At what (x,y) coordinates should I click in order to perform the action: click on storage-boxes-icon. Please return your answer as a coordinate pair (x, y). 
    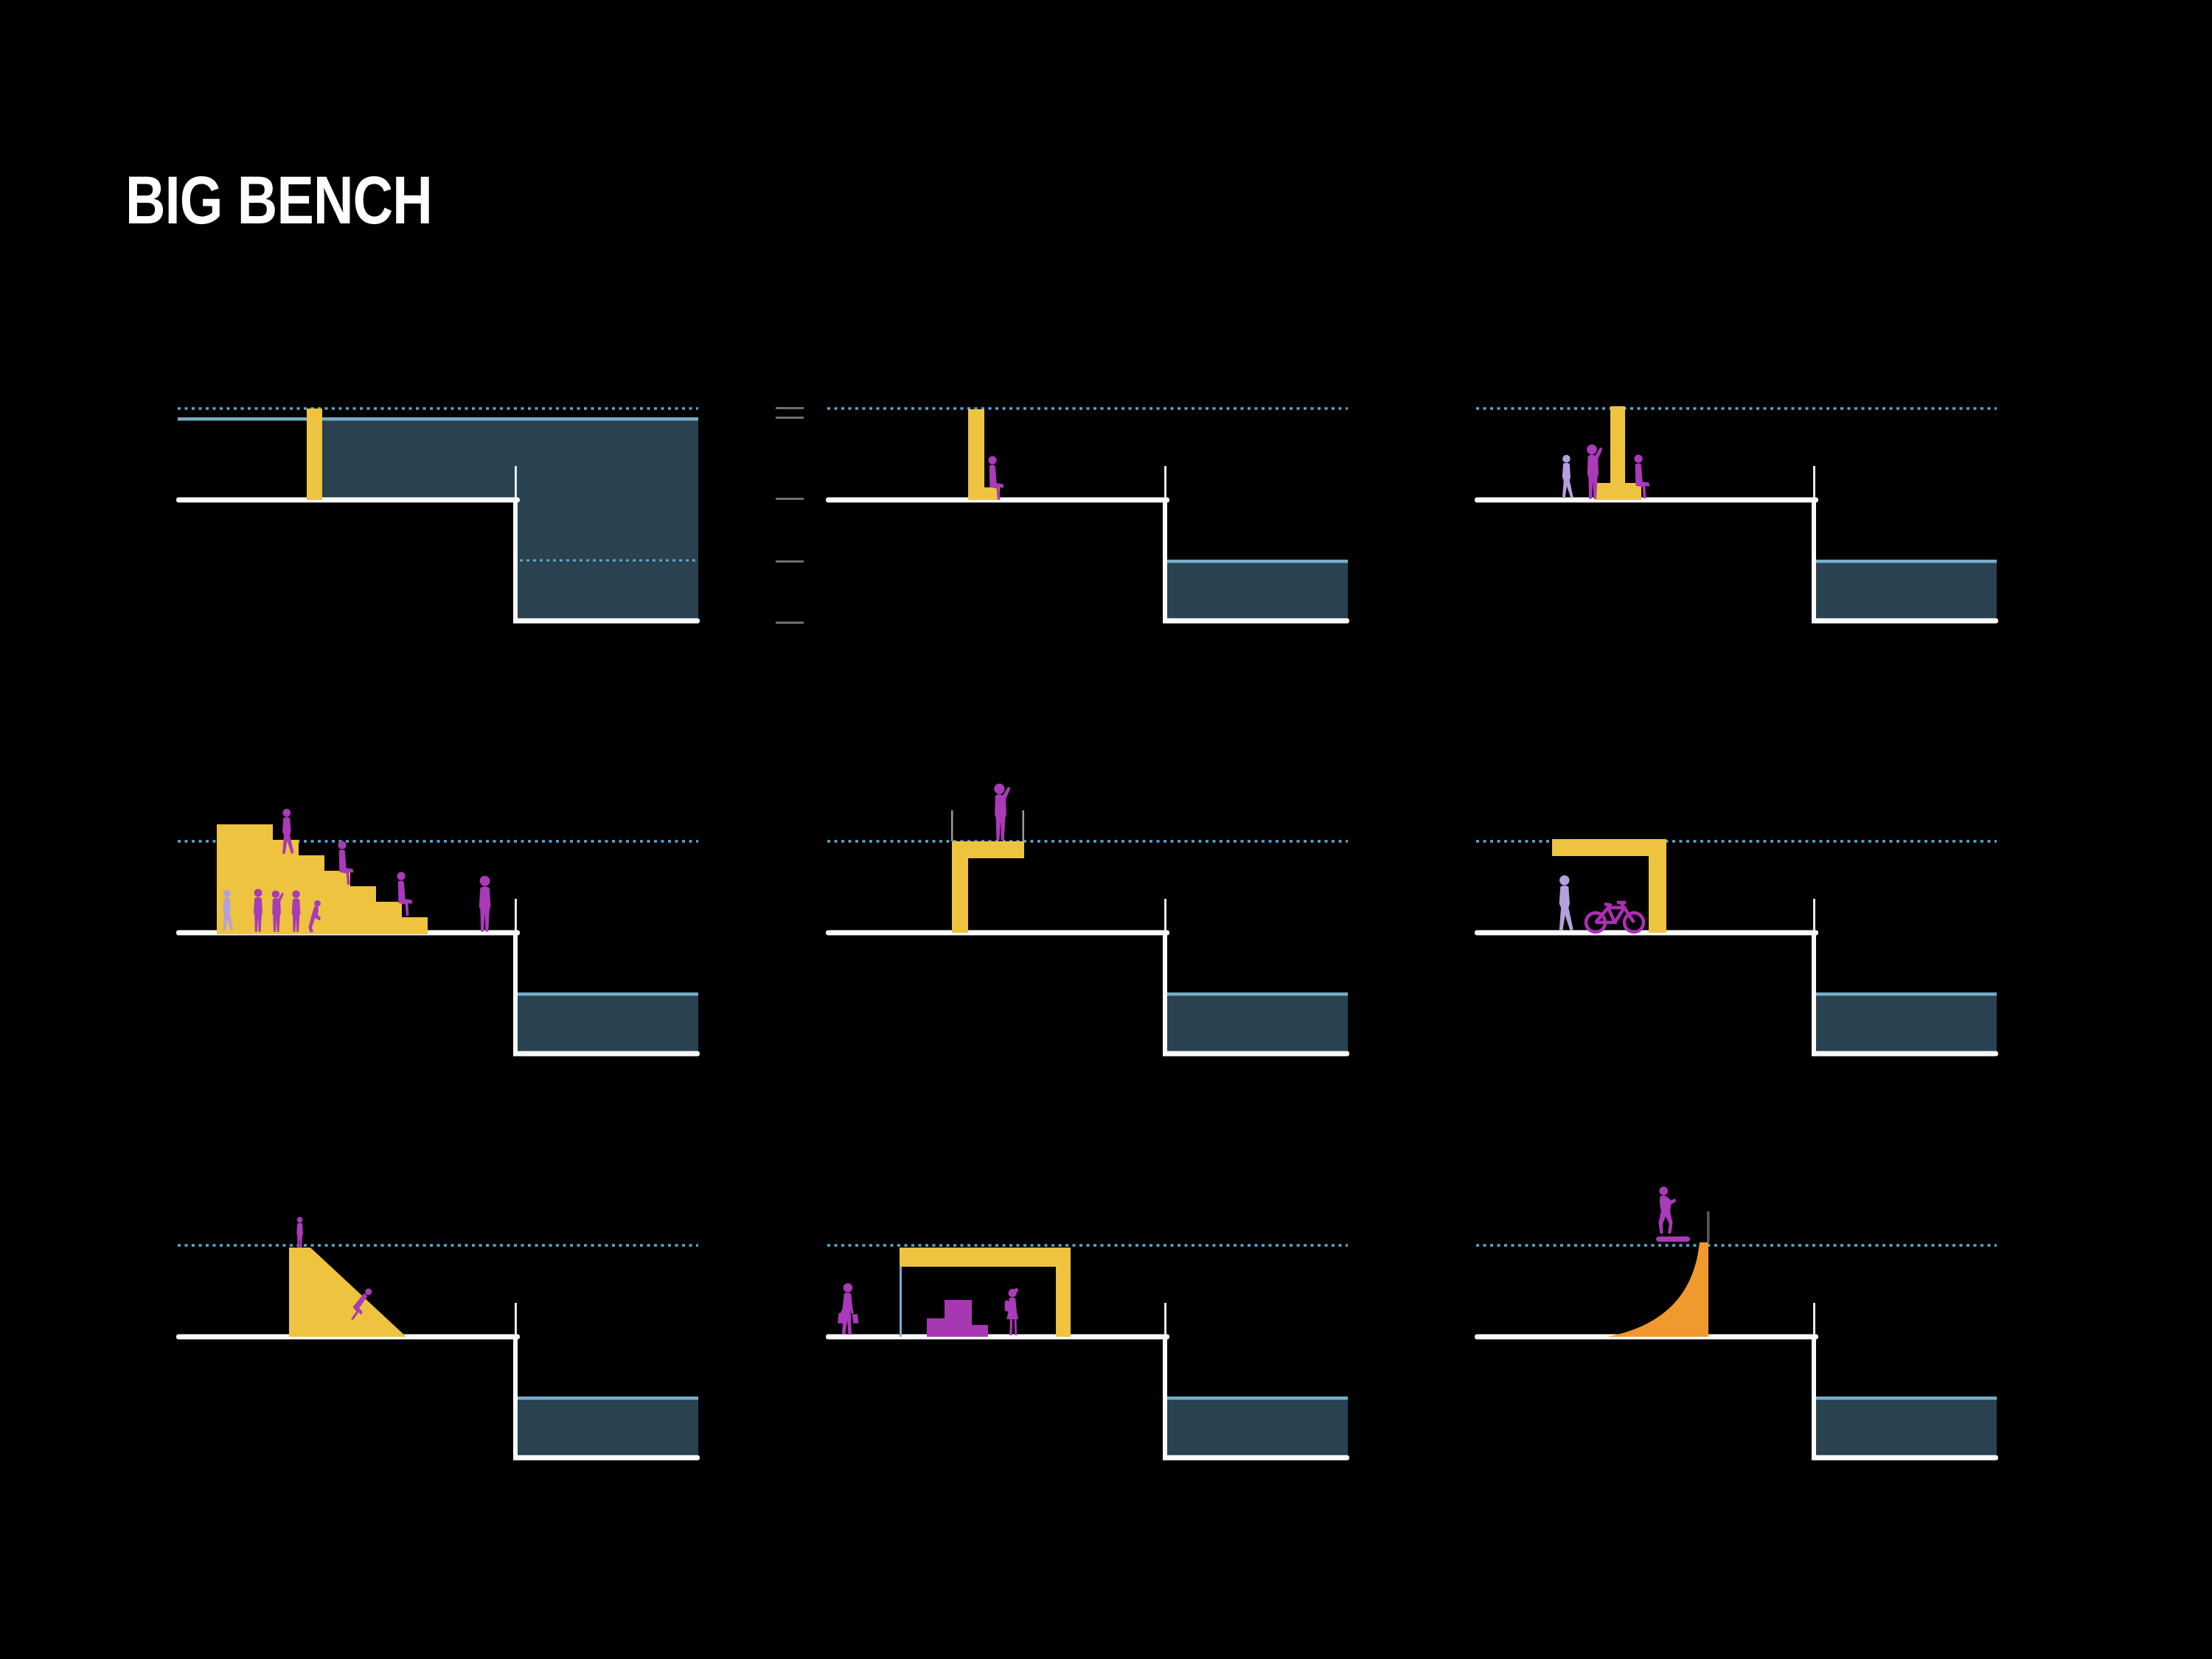
    Looking at the image, I should click on (957, 1318).